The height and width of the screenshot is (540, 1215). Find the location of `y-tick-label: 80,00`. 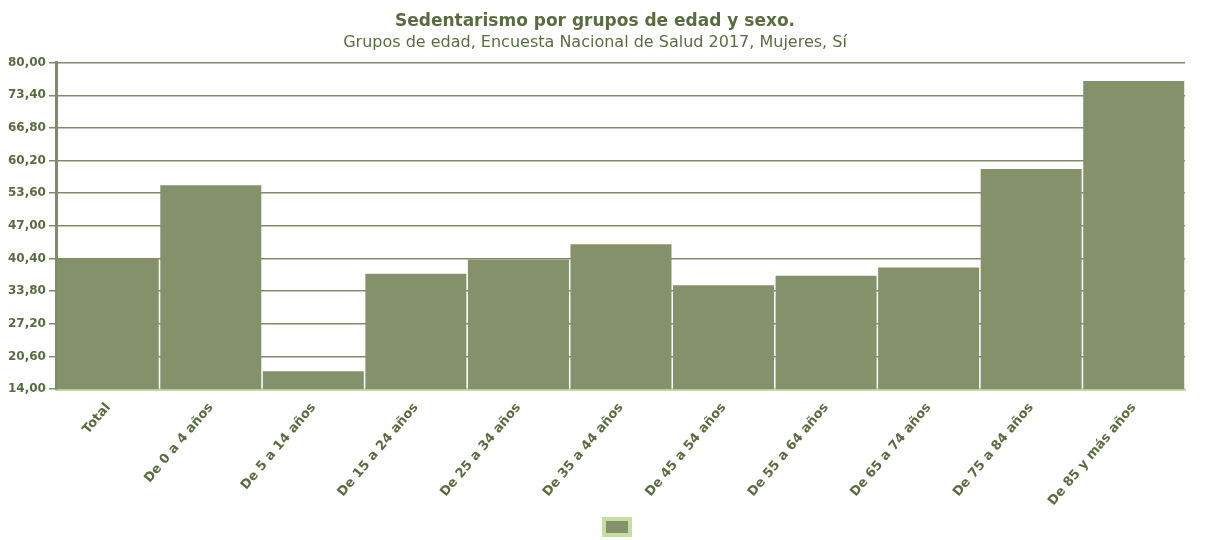

y-tick-label: 80,00 is located at coordinates (26, 61).